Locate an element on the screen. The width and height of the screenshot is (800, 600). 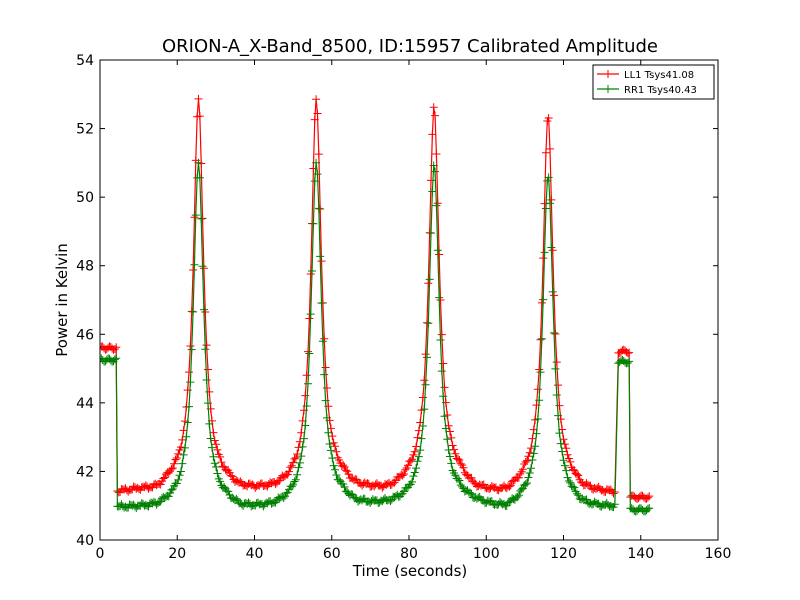
y-tick-label: 52 is located at coordinates (85, 130).